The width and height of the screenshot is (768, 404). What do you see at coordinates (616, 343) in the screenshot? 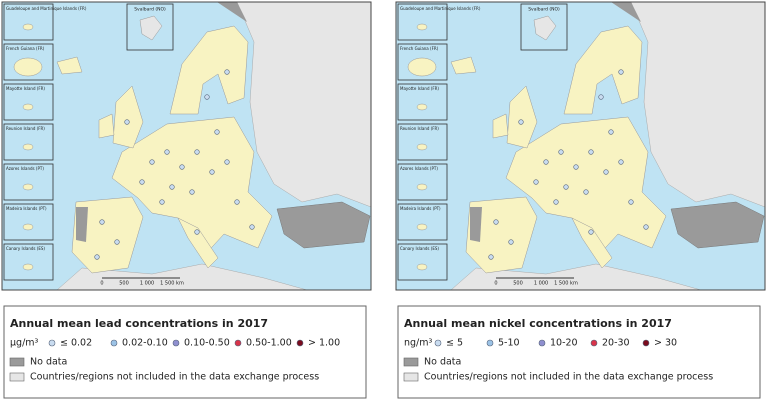
I see `legend-label: 20-30` at bounding box center [616, 343].